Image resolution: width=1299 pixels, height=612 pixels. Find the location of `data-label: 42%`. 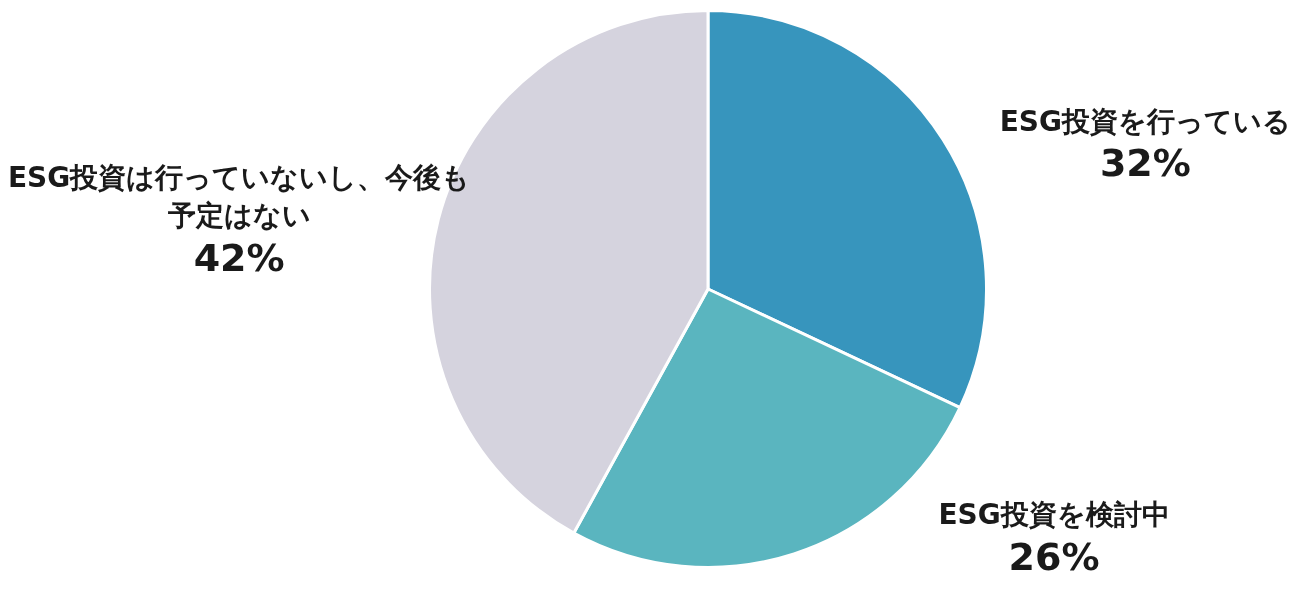

data-label: 42% is located at coordinates (239, 258).